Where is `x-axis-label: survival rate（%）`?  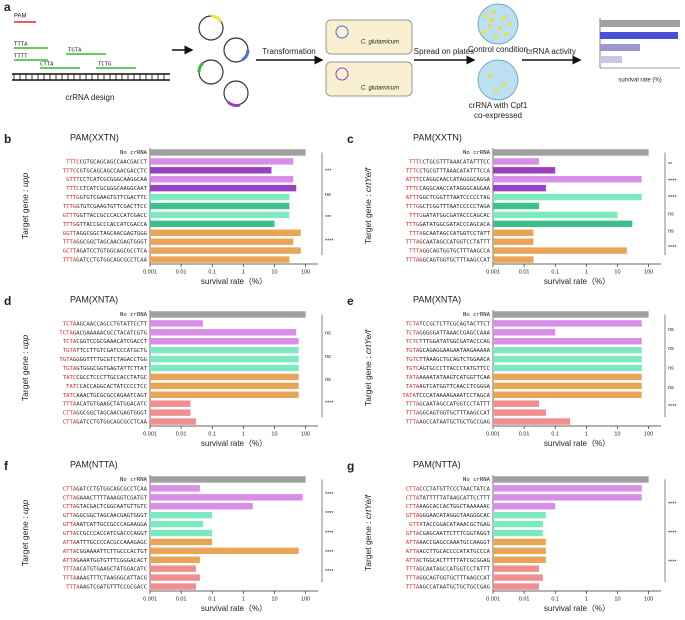
x-axis-label: survival rate（%） is located at coordinates (234, 281).